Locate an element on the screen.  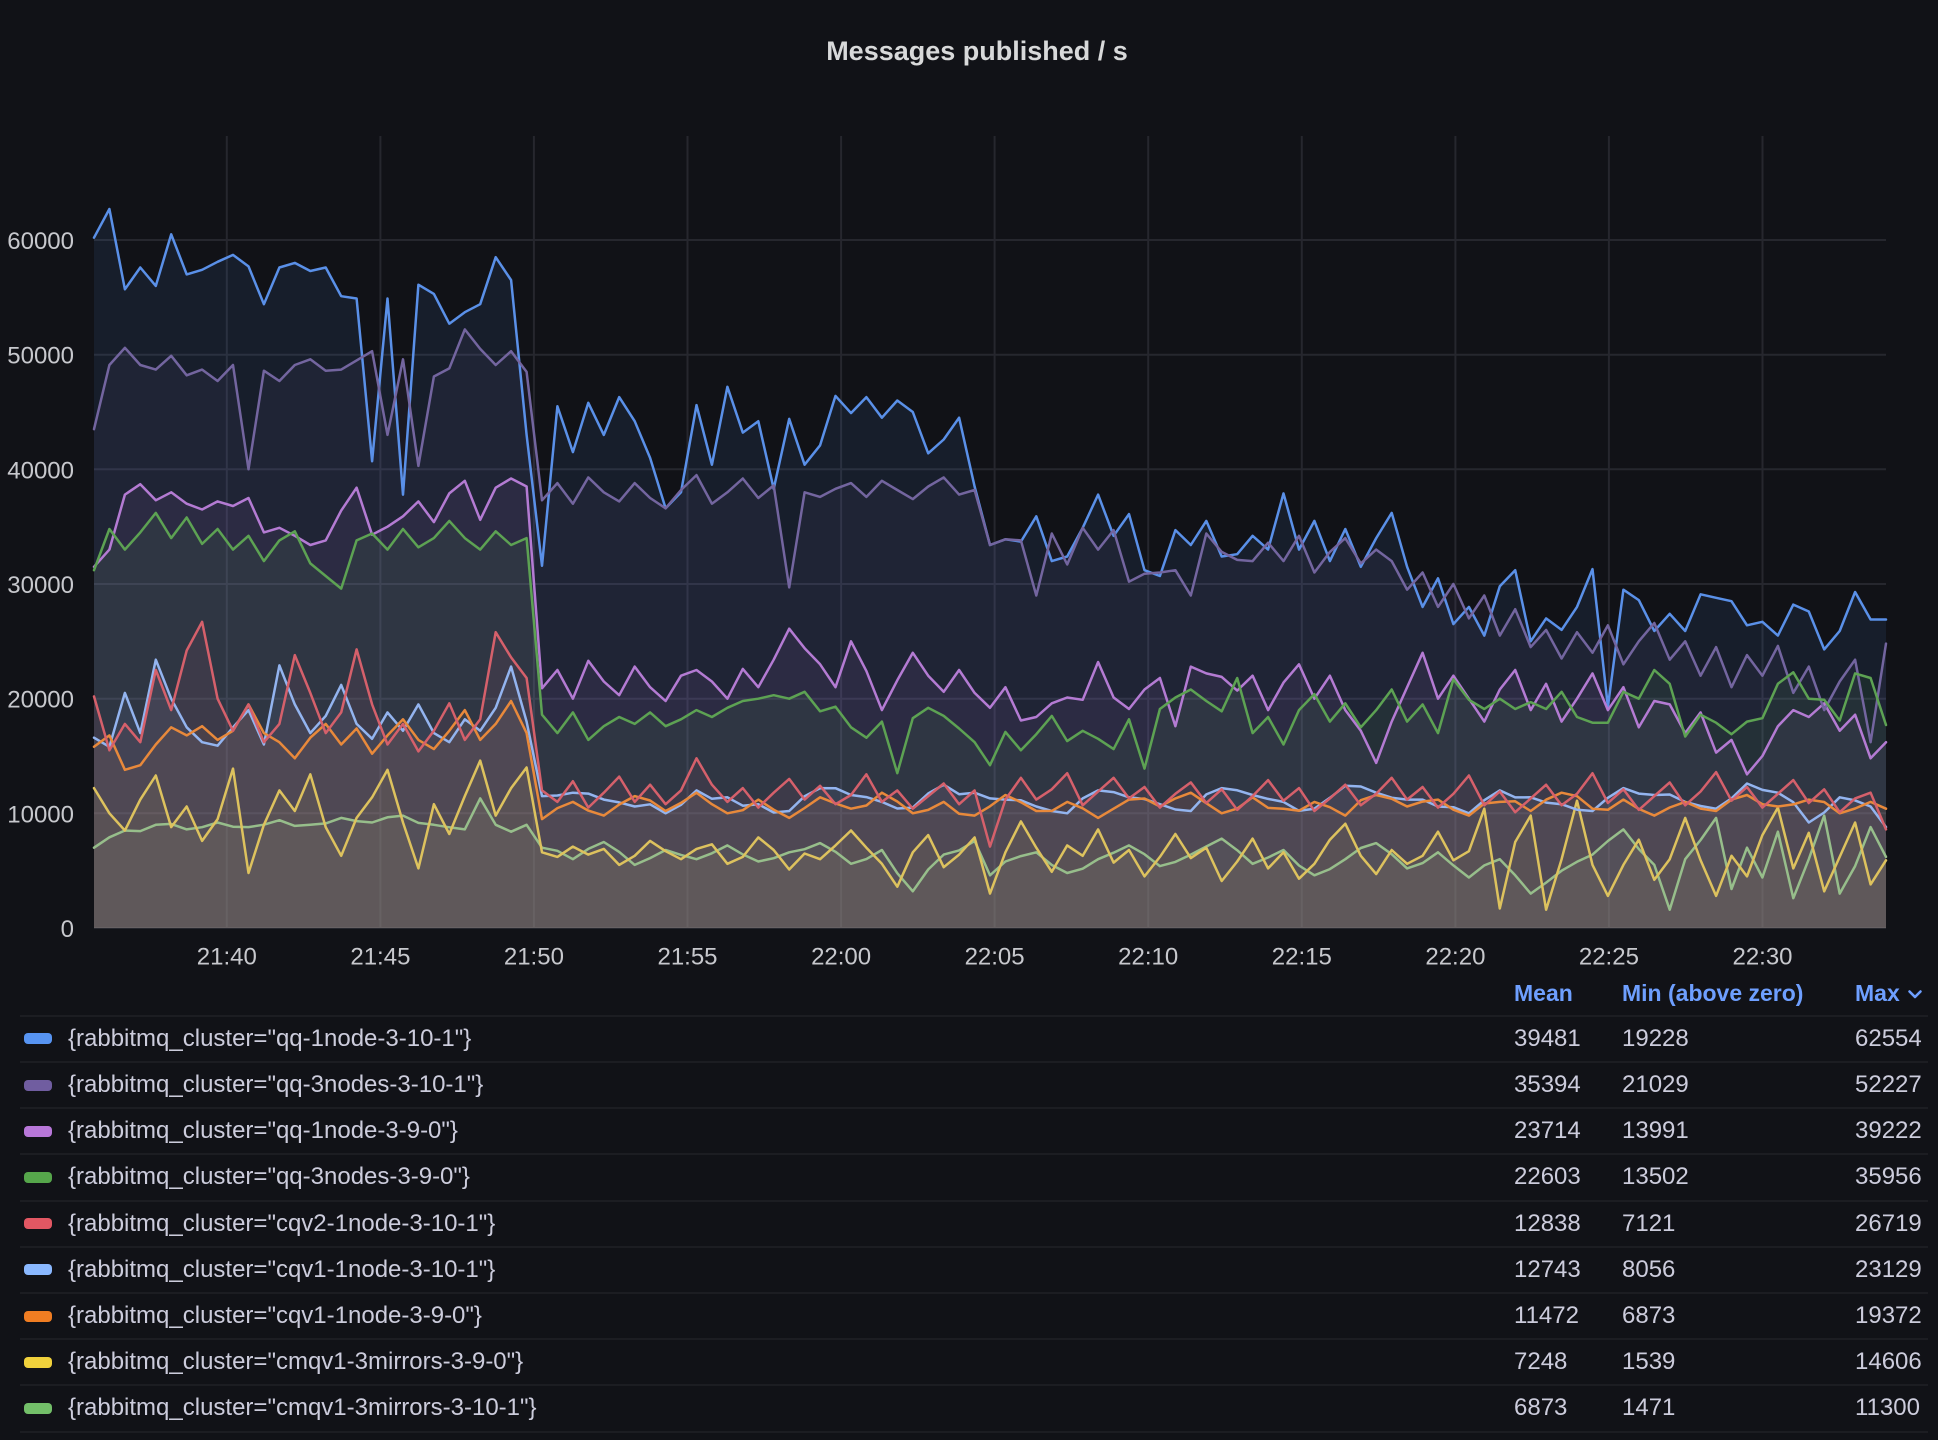
svg-text: 60000 is located at coordinates (40, 241).